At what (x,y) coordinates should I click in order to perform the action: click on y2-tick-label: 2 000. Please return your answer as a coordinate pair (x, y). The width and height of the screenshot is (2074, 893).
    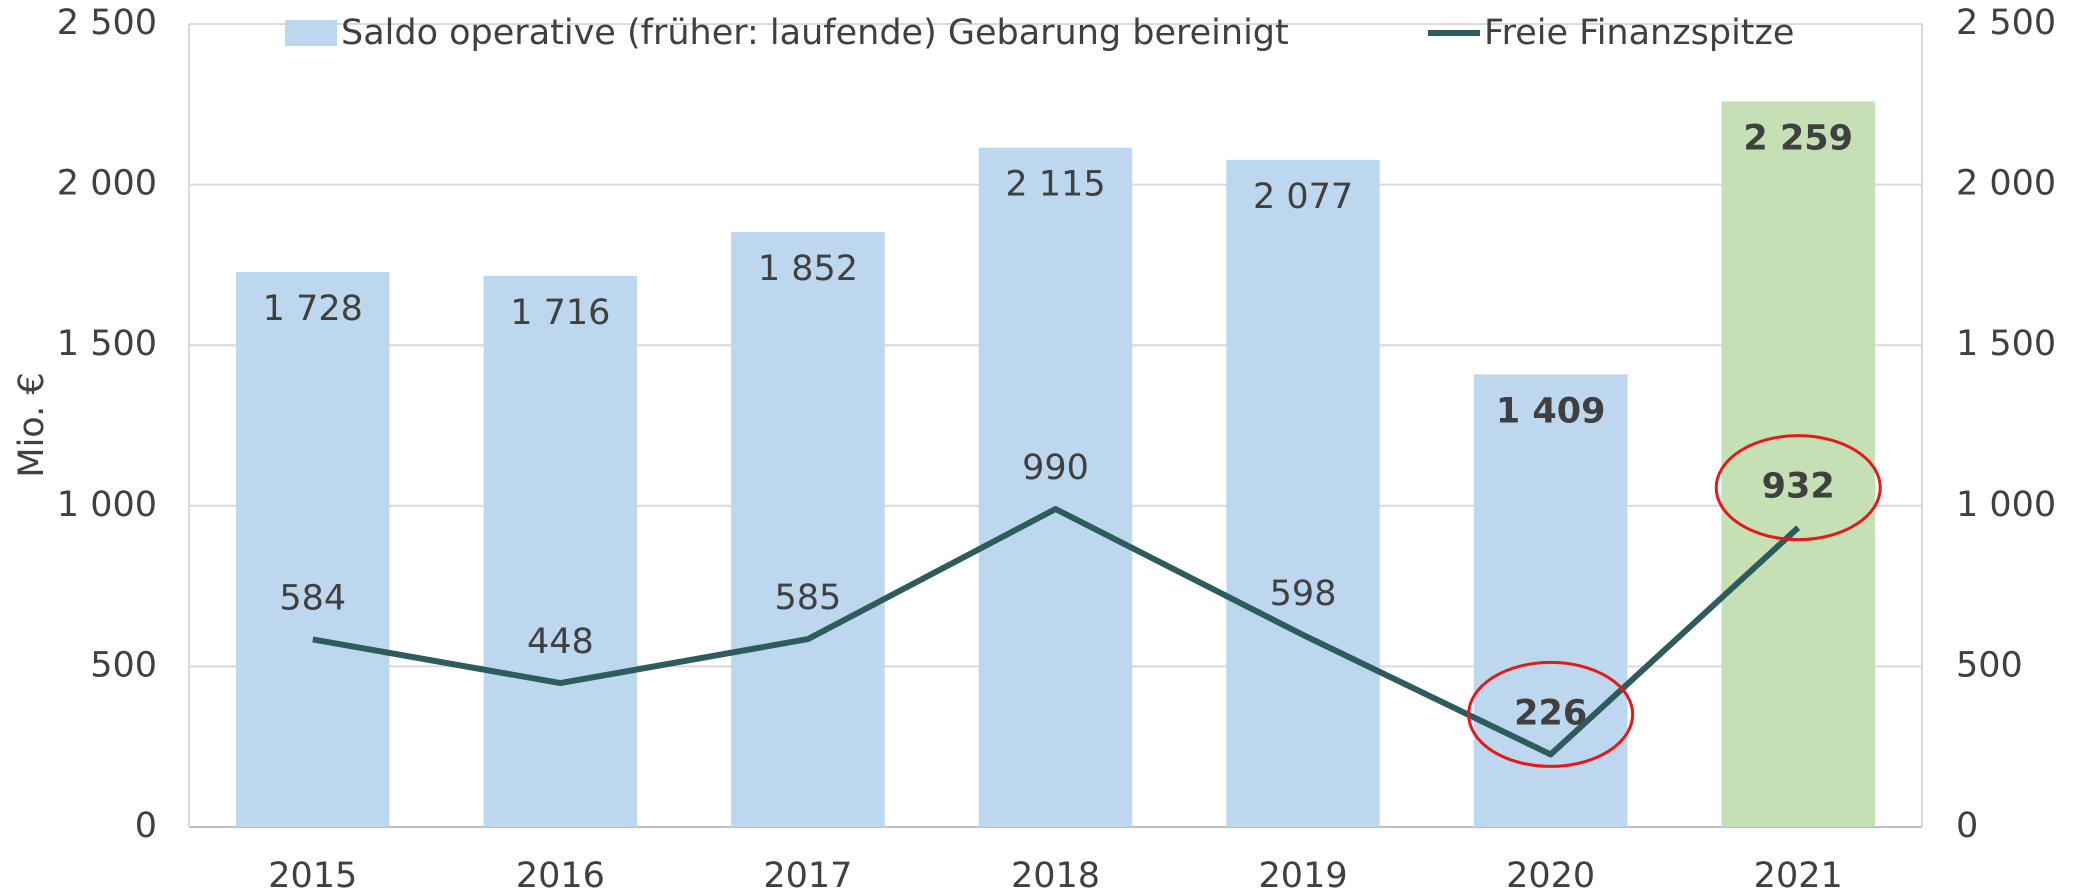
    Looking at the image, I should click on (2006, 184).